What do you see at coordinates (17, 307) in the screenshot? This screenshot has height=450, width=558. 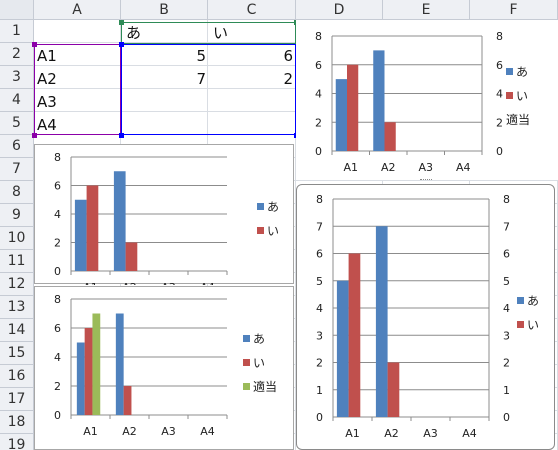 I see `row-header-13: 13` at bounding box center [17, 307].